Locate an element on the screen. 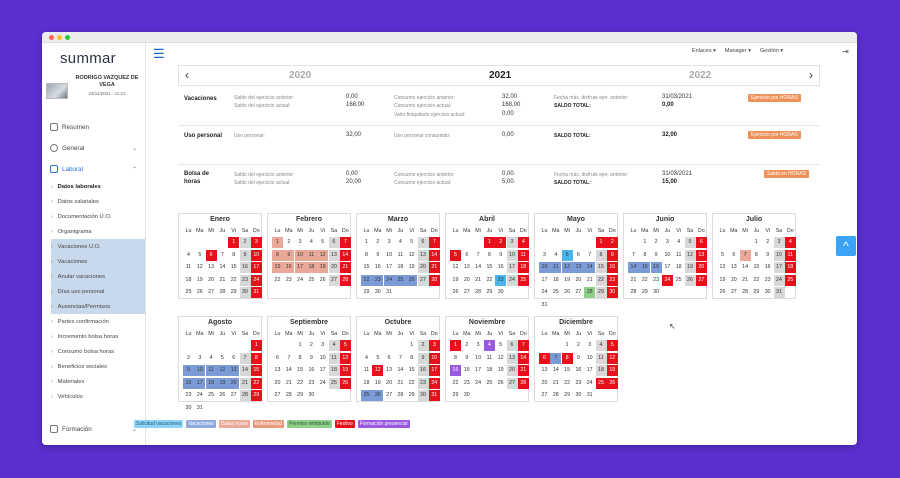  submenu-item: › Datos salariales is located at coordinates (98, 201).